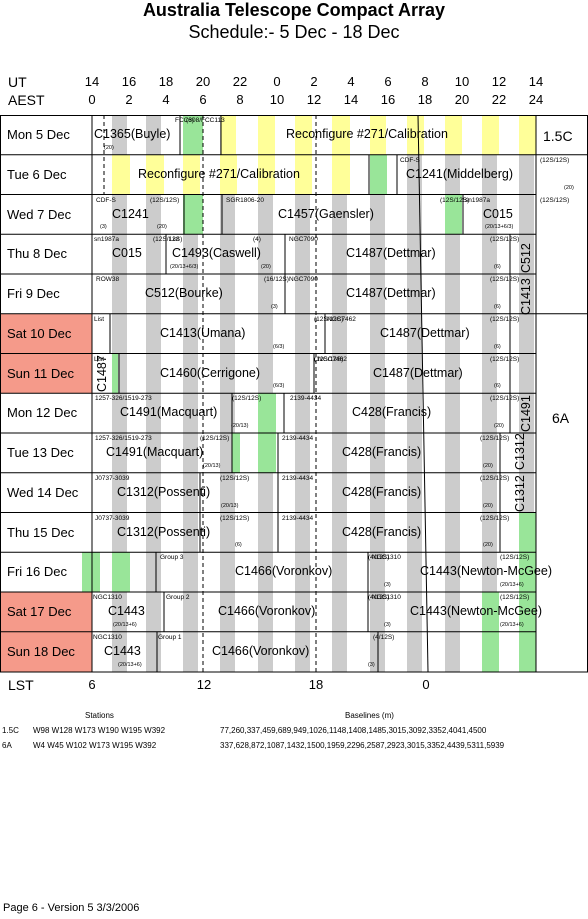  Describe the element at coordinates (40, 452) in the screenshot. I see `day-label: Tue 13 Dec` at that location.